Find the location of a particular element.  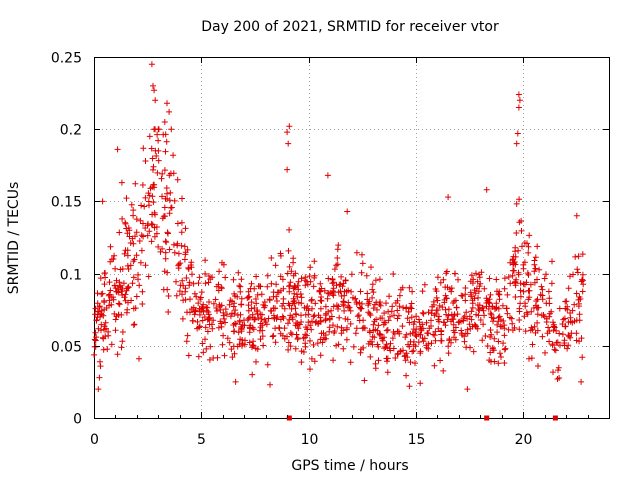

x-tick-label: 20 is located at coordinates (524, 440).